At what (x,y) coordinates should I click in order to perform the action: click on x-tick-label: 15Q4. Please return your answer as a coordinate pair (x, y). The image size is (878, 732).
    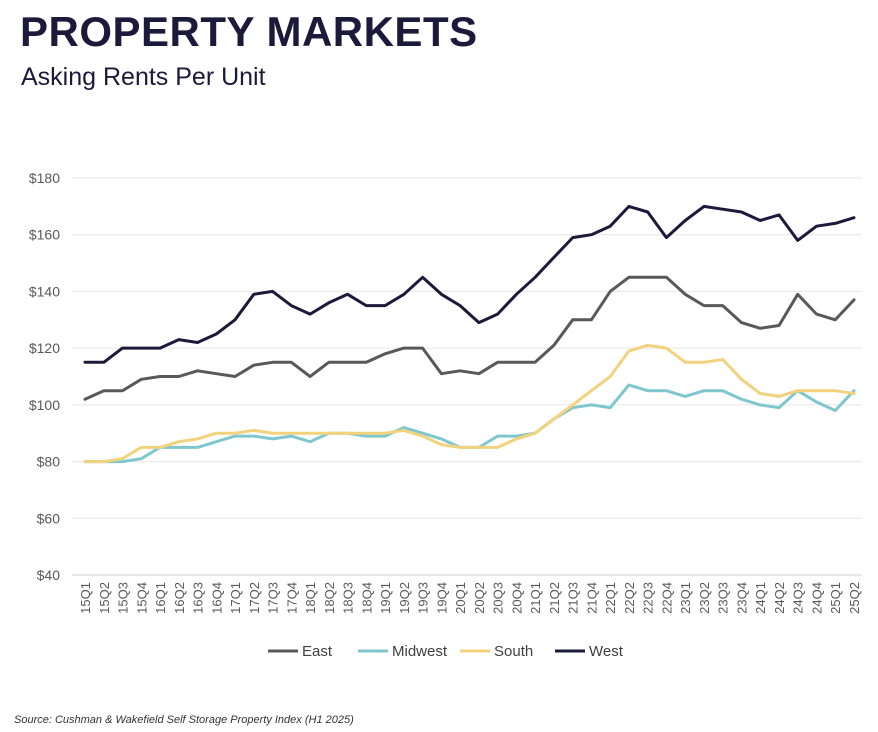
    Looking at the image, I should click on (141, 598).